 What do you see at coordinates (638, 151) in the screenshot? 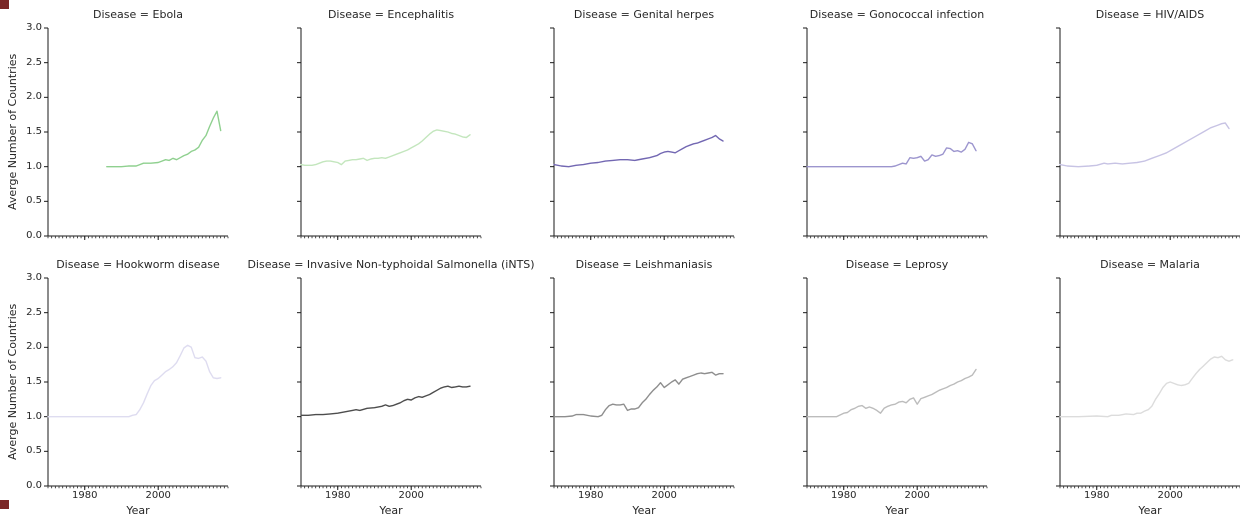
I see `series-line-genital-herpes` at bounding box center [638, 151].